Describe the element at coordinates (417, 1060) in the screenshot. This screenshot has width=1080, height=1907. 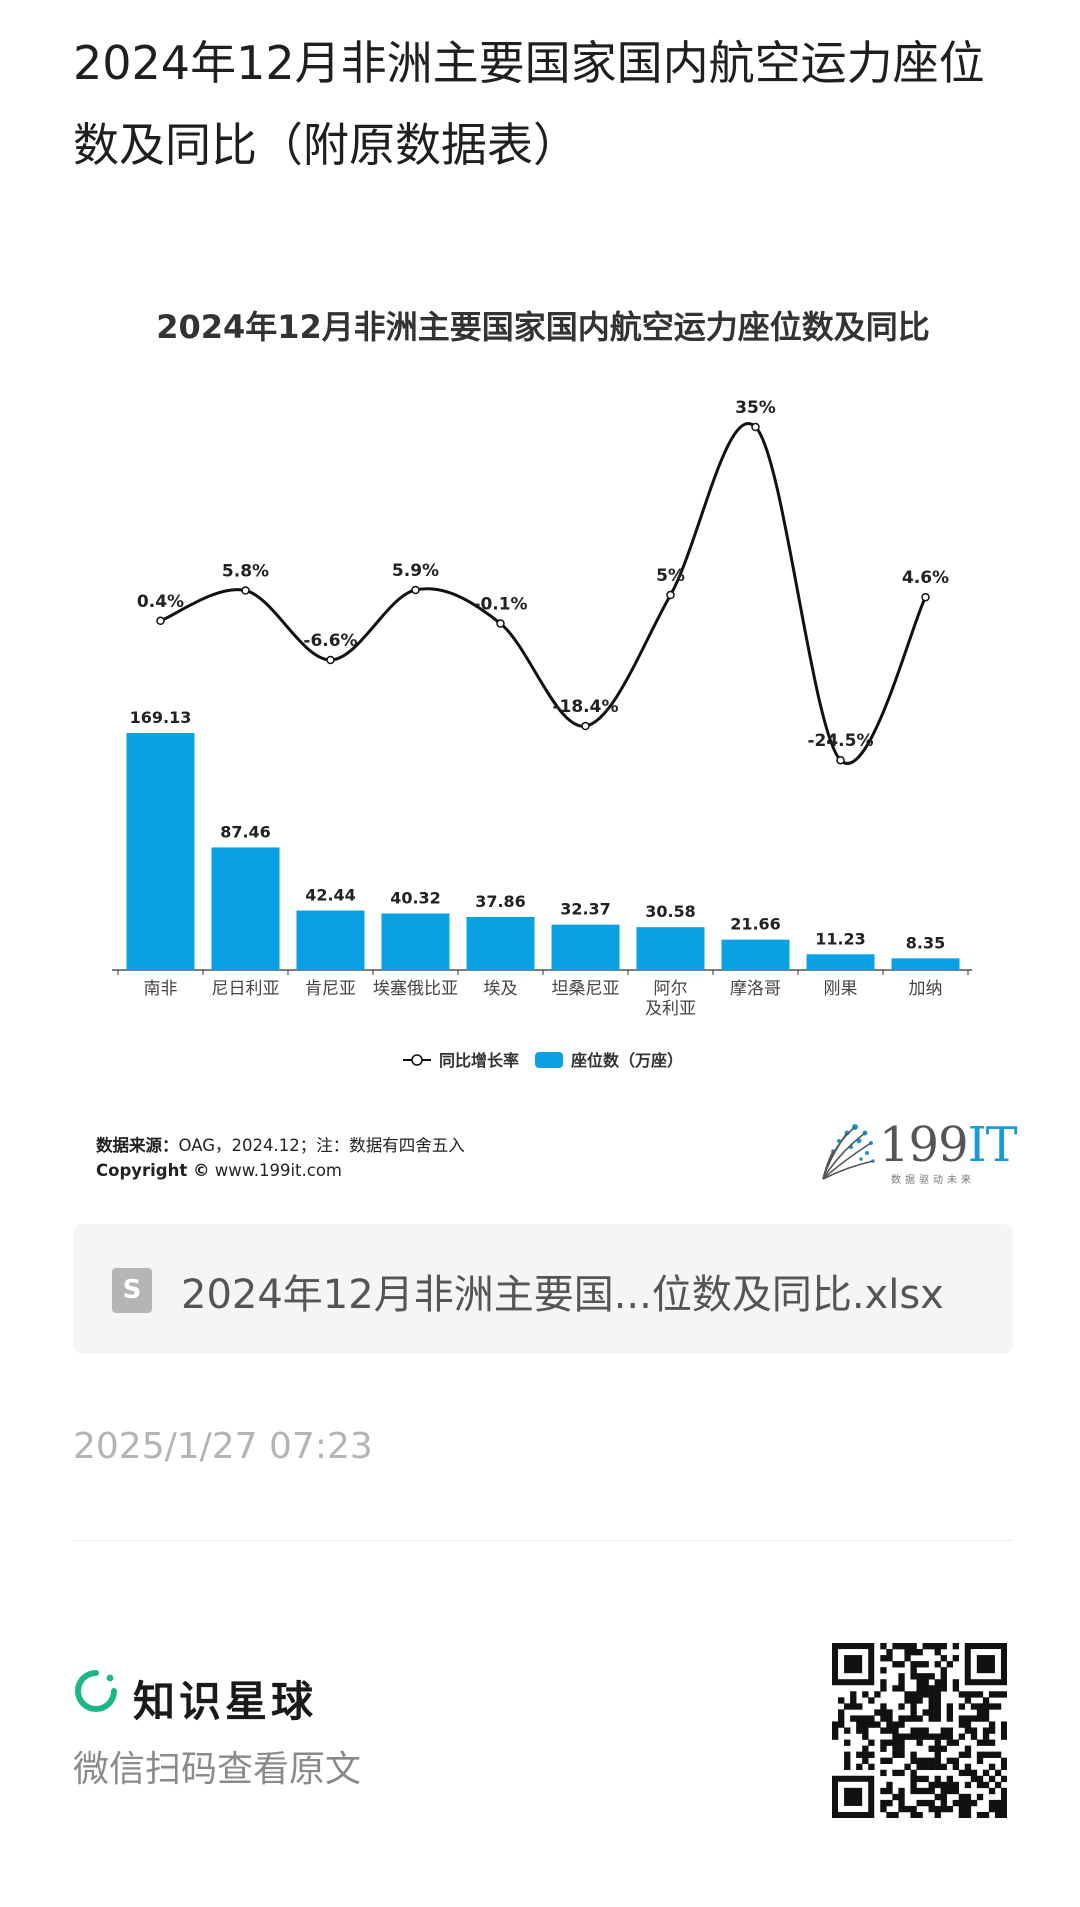
I see `legend-line-marker` at that location.